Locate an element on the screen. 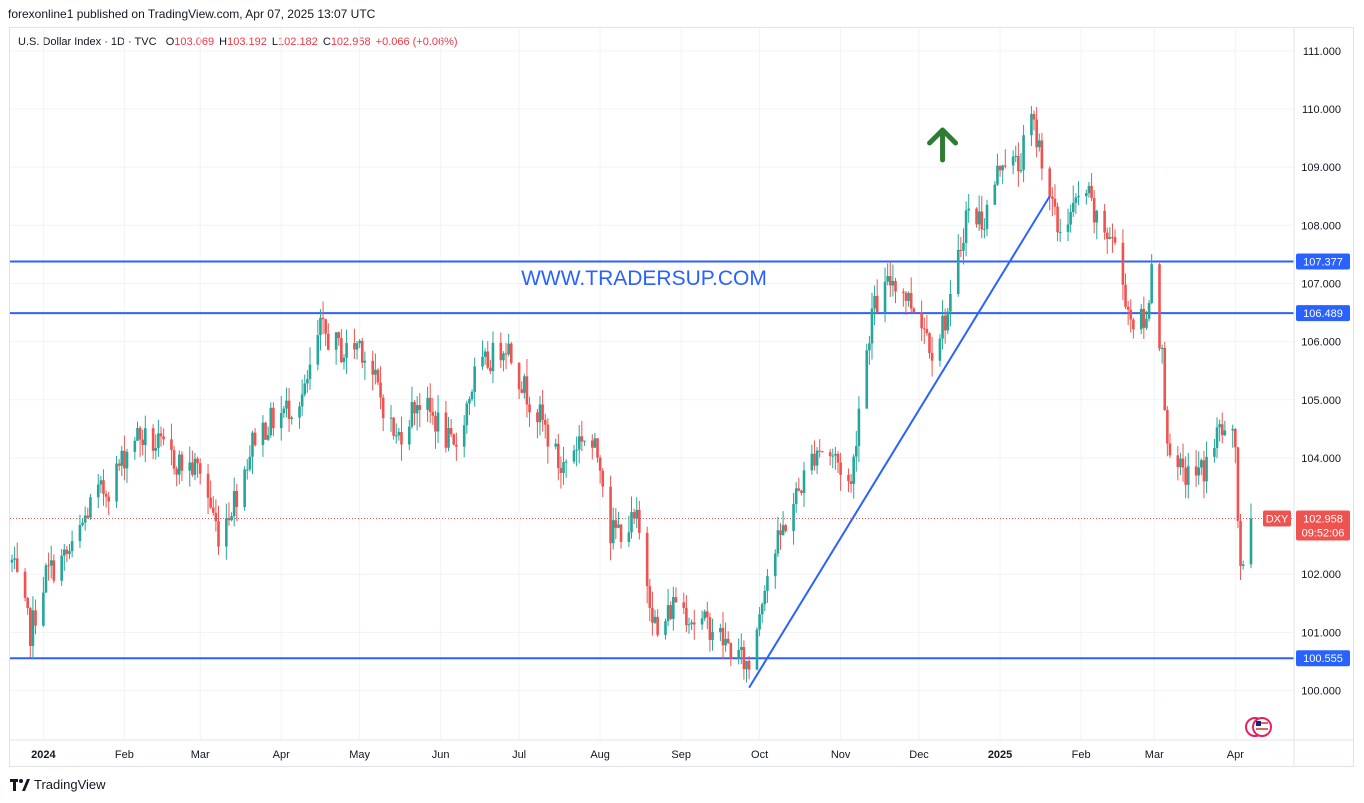 The width and height of the screenshot is (1364, 803). x-tick-label: Aug is located at coordinates (600, 755).